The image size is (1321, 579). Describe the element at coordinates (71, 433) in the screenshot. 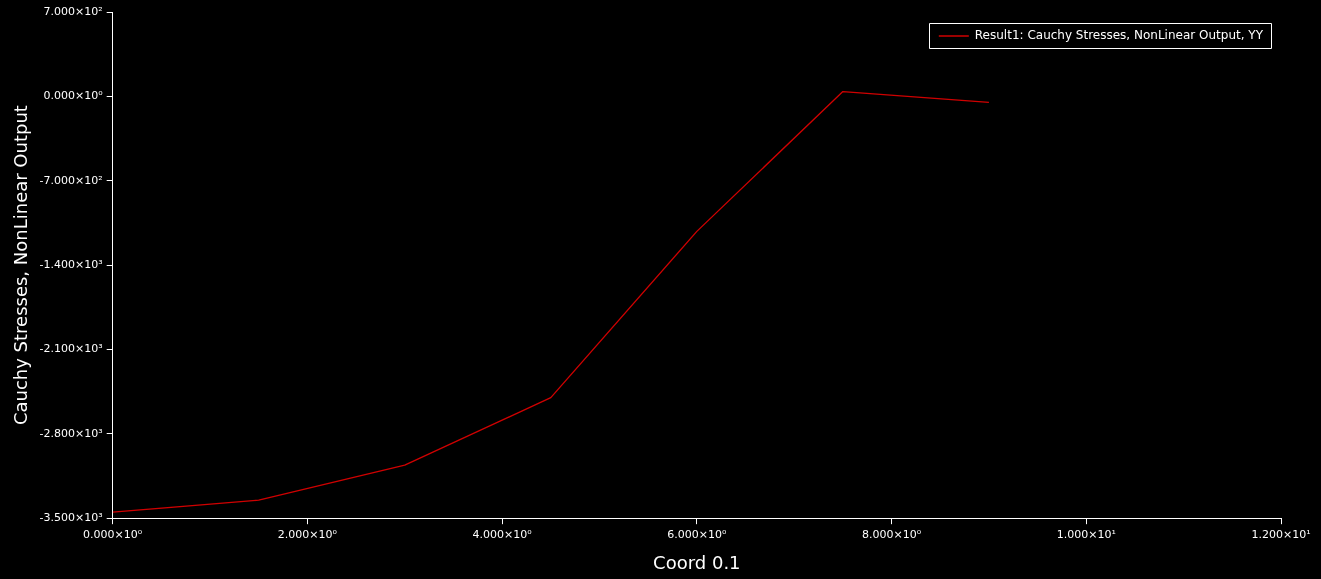

I see `y-tick-label: -2.800×10³` at that location.